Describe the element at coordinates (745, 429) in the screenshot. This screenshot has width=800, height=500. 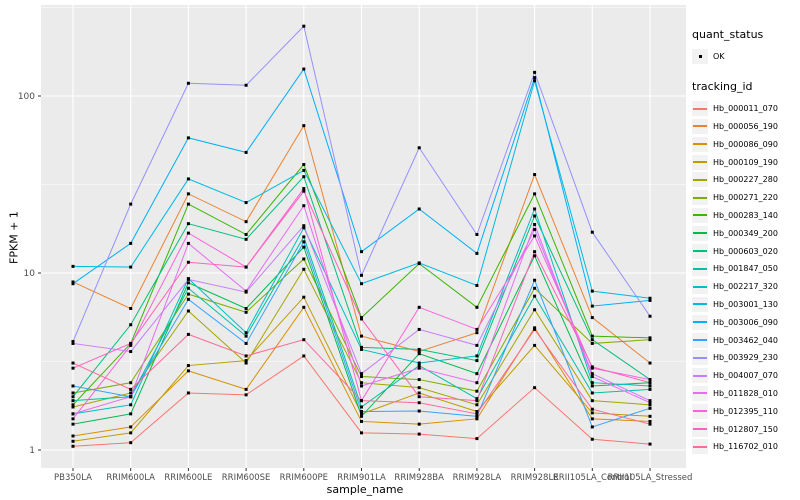
I see `legend-item-Hb_012807_150: Hb_012807_150` at that location.